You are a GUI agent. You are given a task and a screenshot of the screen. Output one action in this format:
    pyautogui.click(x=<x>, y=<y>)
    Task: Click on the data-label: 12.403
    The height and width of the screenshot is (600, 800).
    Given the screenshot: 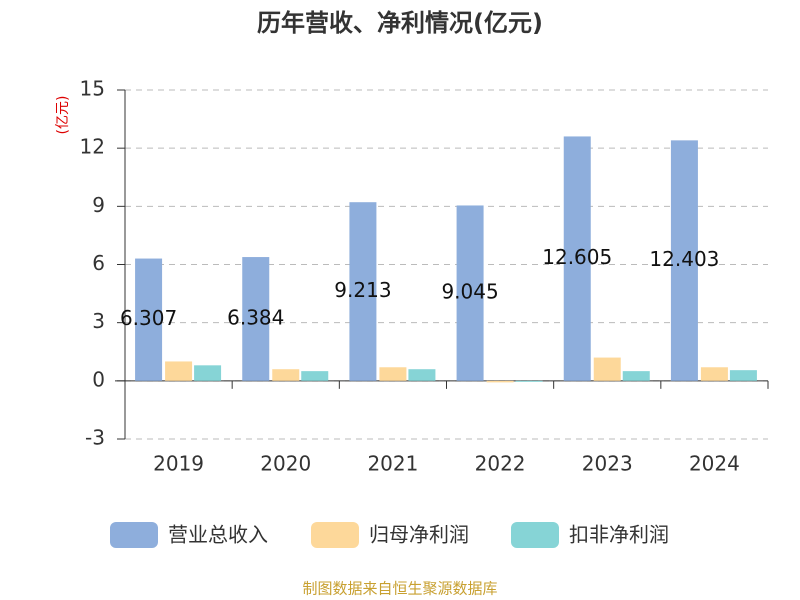 What is the action you would take?
    pyautogui.click(x=684, y=259)
    